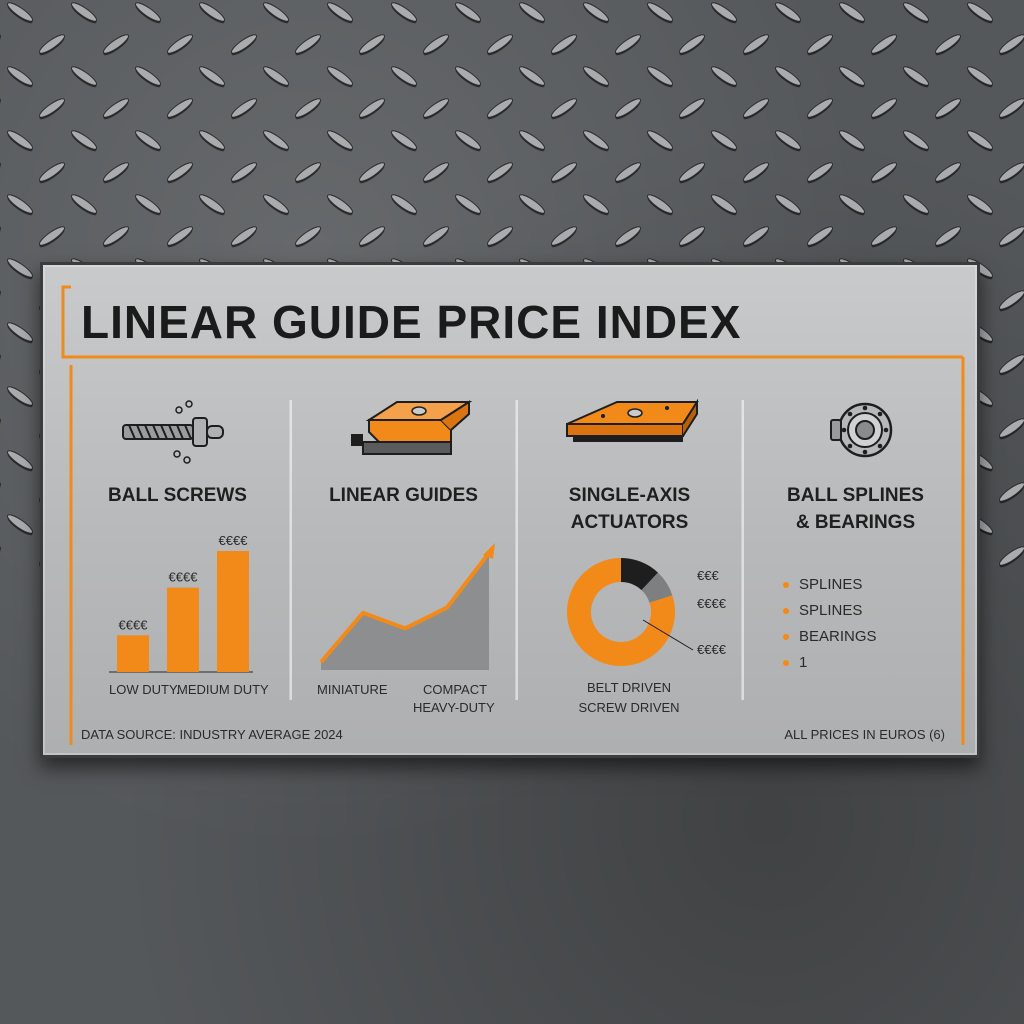 The image size is (1024, 1024). What do you see at coordinates (864, 734) in the screenshot?
I see `currency-note: ALL PRICES IN EUROS (6)` at bounding box center [864, 734].